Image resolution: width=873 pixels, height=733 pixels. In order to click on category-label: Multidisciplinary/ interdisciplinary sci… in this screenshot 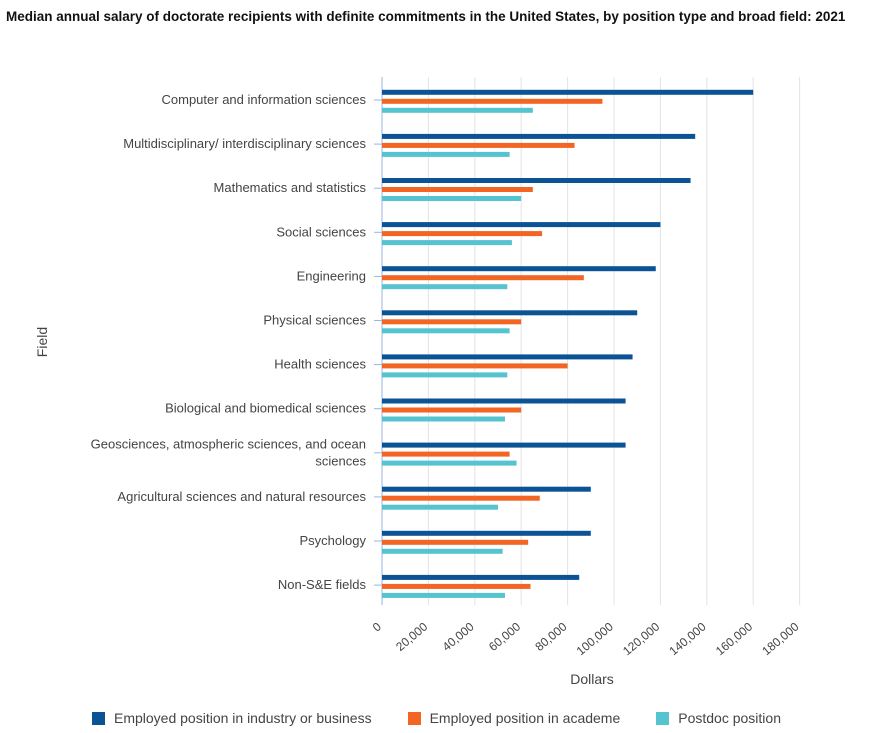, I will do `click(244, 143)`.